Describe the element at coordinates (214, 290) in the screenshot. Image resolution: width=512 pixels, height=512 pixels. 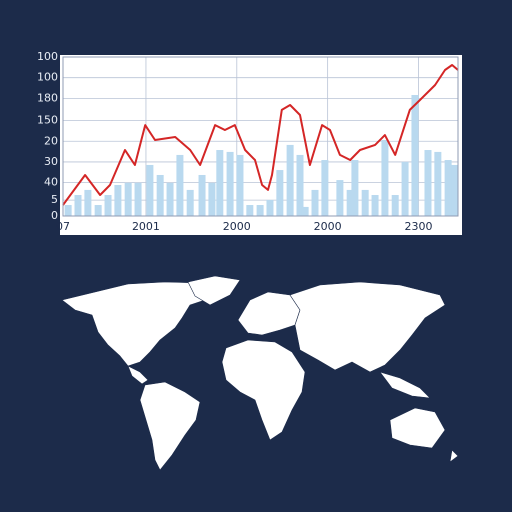
I see `greenland` at that location.